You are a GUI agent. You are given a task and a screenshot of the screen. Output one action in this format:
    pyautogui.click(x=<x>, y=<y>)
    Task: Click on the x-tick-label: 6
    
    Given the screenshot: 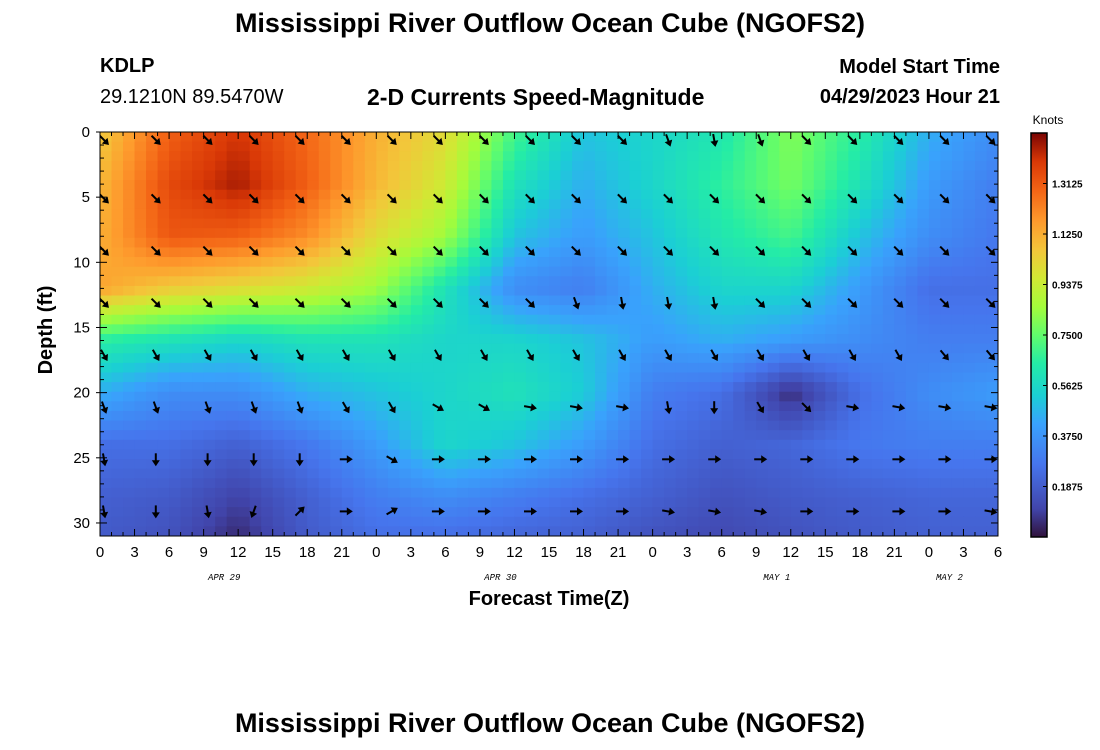 What is the action you would take?
    pyautogui.click(x=445, y=552)
    